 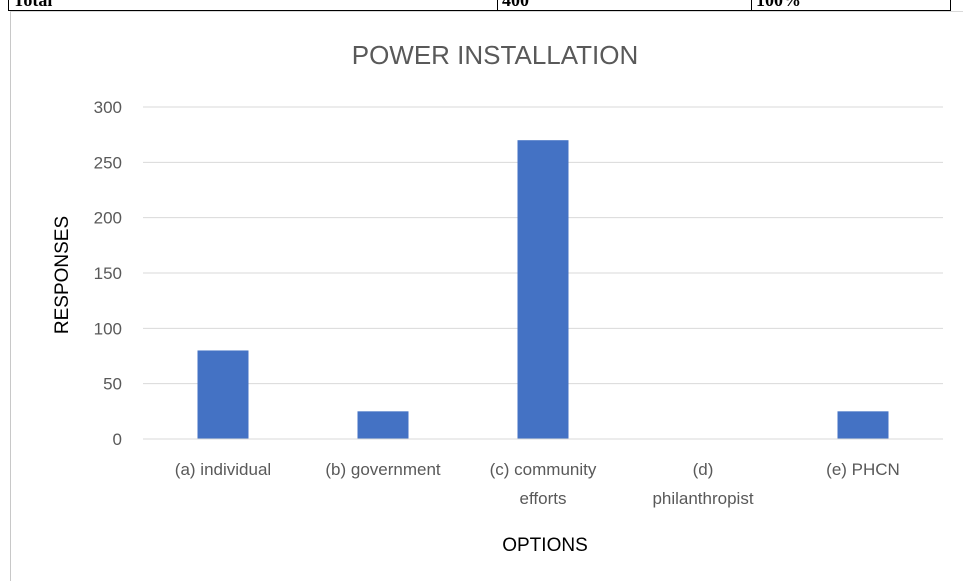 What do you see at coordinates (495, 55) in the screenshot?
I see `chart-title: POWER INSTALLATION` at bounding box center [495, 55].